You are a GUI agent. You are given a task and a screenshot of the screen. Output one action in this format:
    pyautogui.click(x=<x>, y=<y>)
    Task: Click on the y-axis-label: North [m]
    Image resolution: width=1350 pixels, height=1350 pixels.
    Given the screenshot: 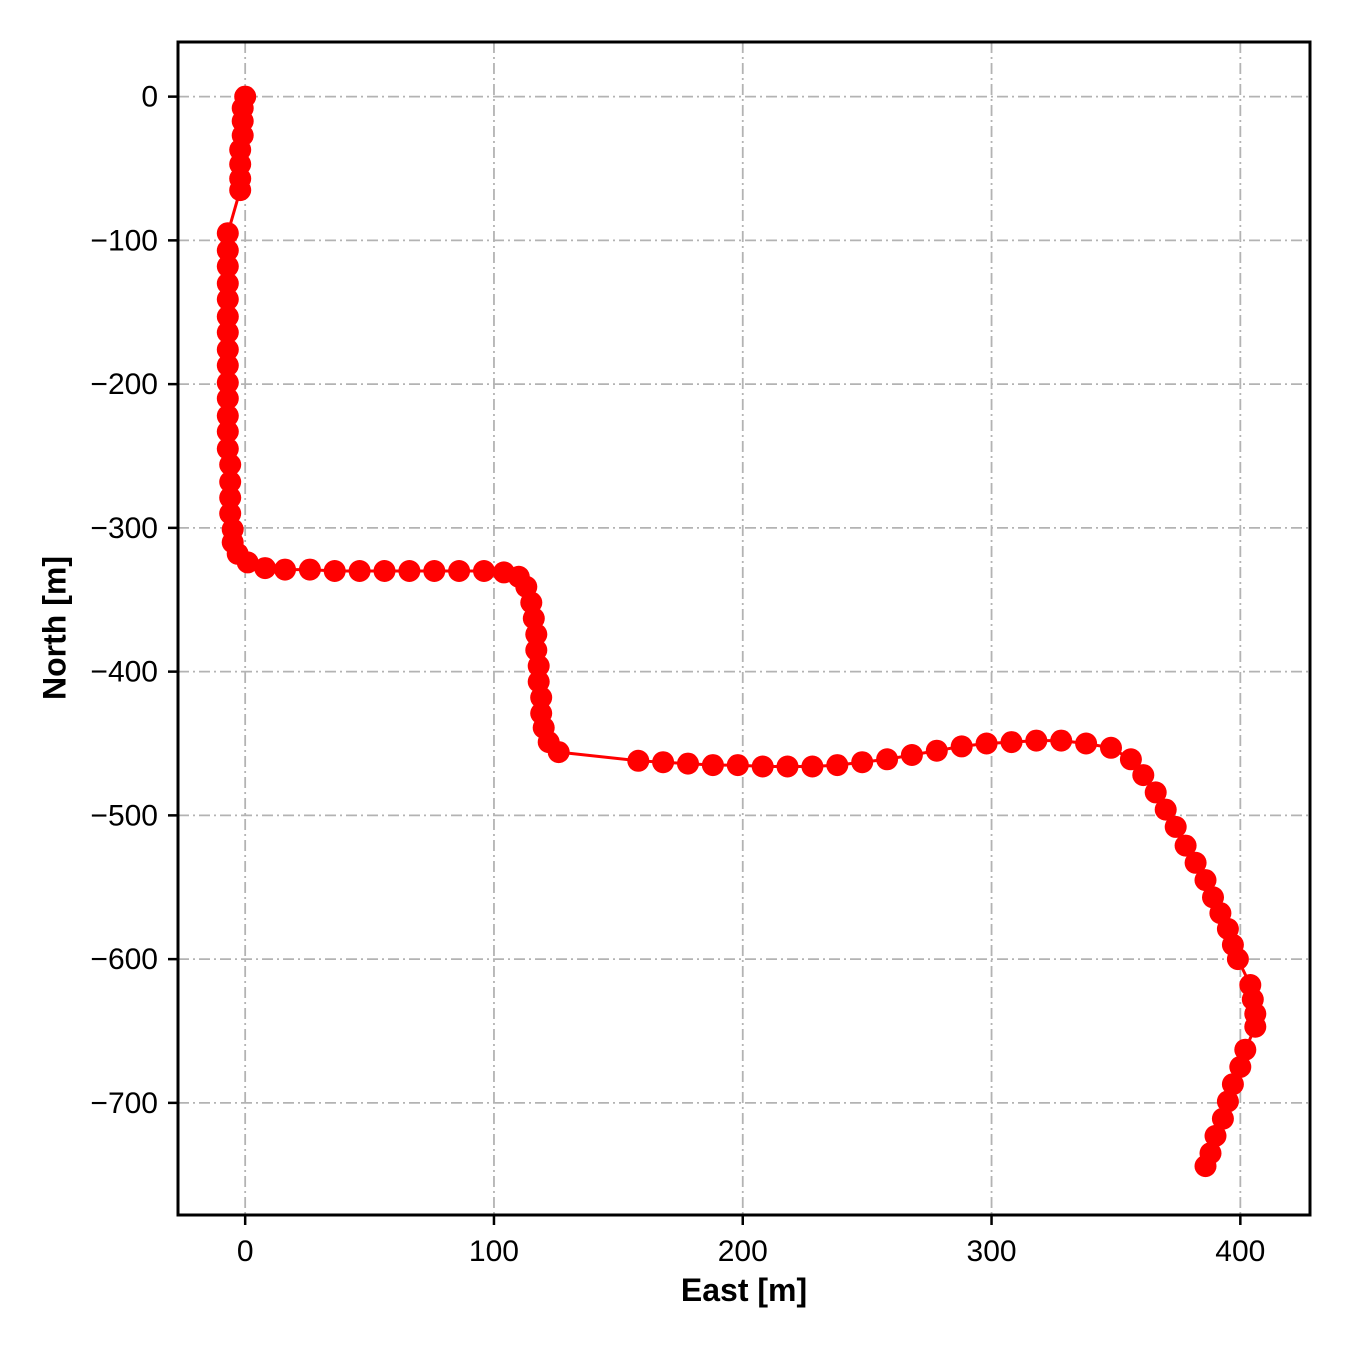 What is the action you would take?
    pyautogui.click(x=54, y=628)
    